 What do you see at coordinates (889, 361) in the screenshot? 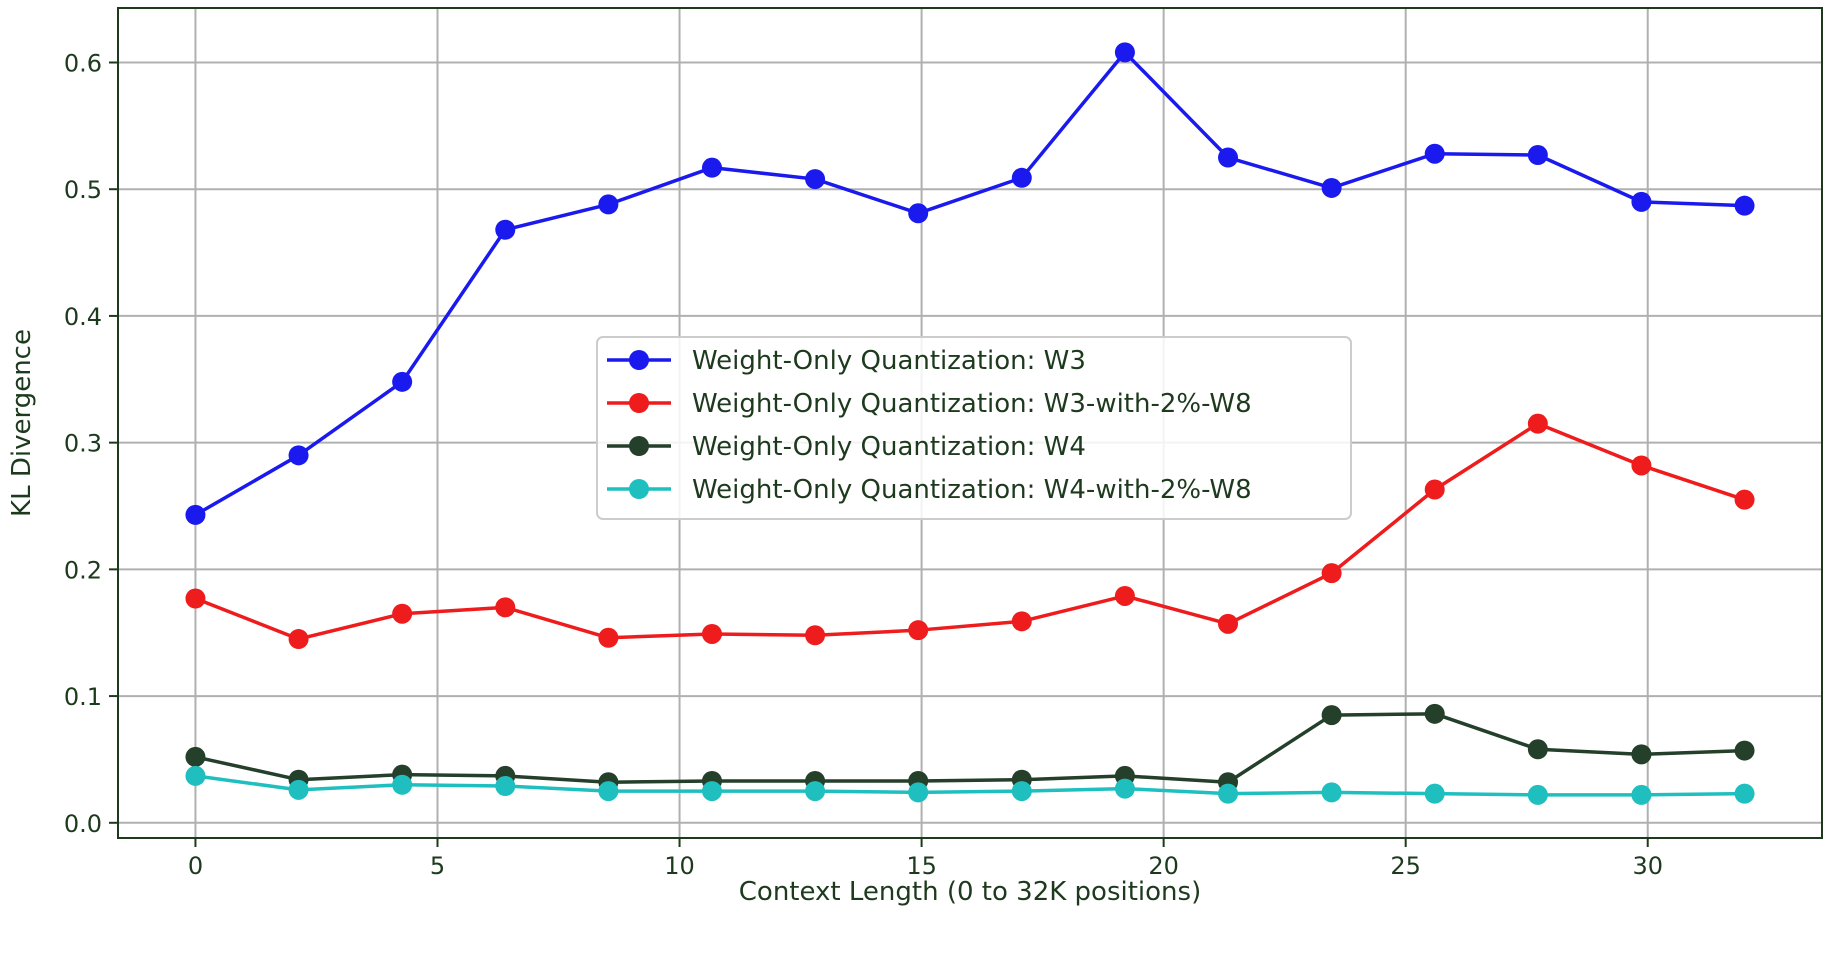
I see `legend-label: Weight-Only Quantization: W3` at bounding box center [889, 361].